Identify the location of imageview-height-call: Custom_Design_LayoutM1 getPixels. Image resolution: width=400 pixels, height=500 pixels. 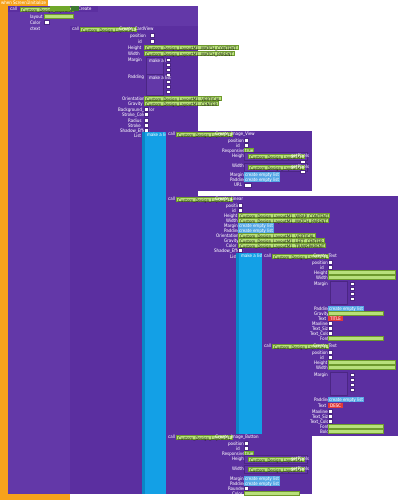
(276, 156).